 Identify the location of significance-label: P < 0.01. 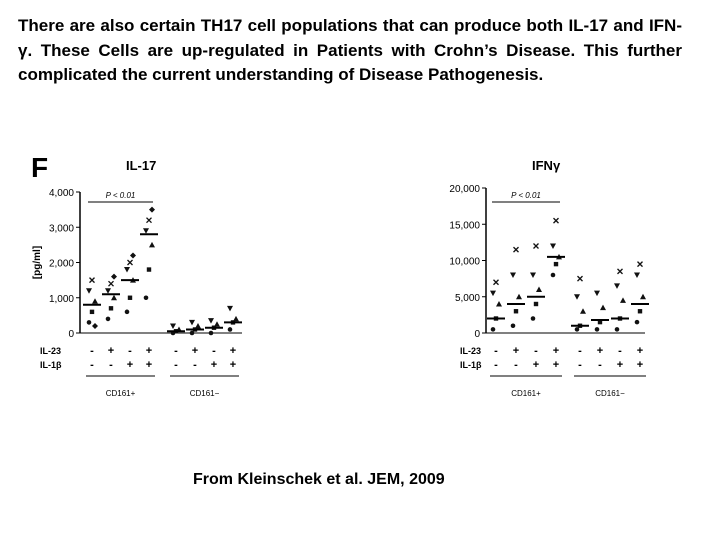
(526, 195).